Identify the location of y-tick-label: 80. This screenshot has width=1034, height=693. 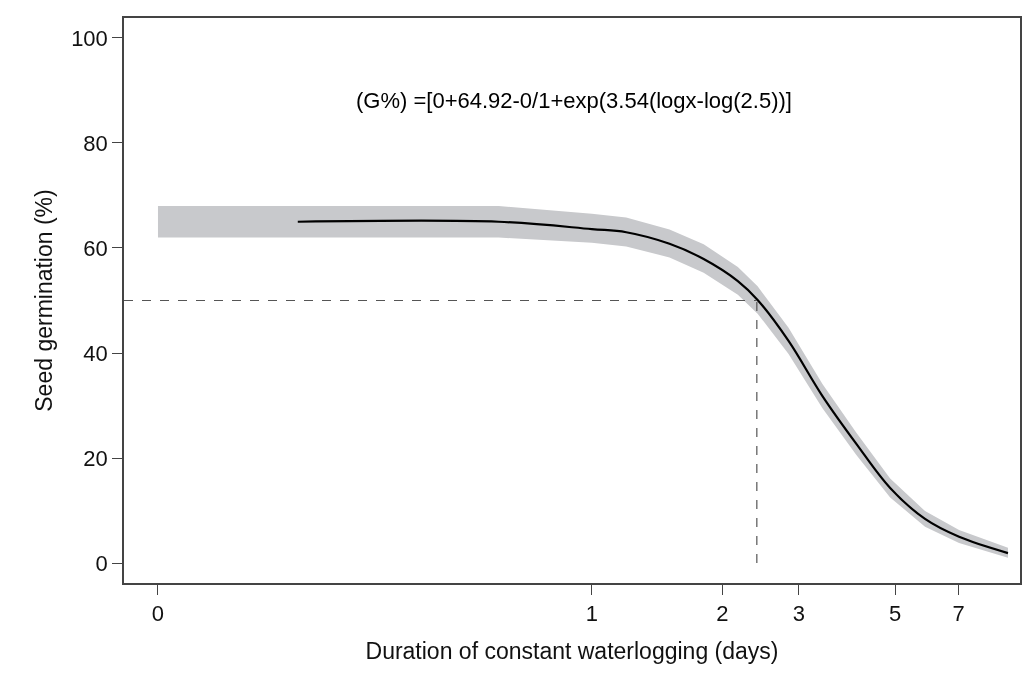
(95, 143).